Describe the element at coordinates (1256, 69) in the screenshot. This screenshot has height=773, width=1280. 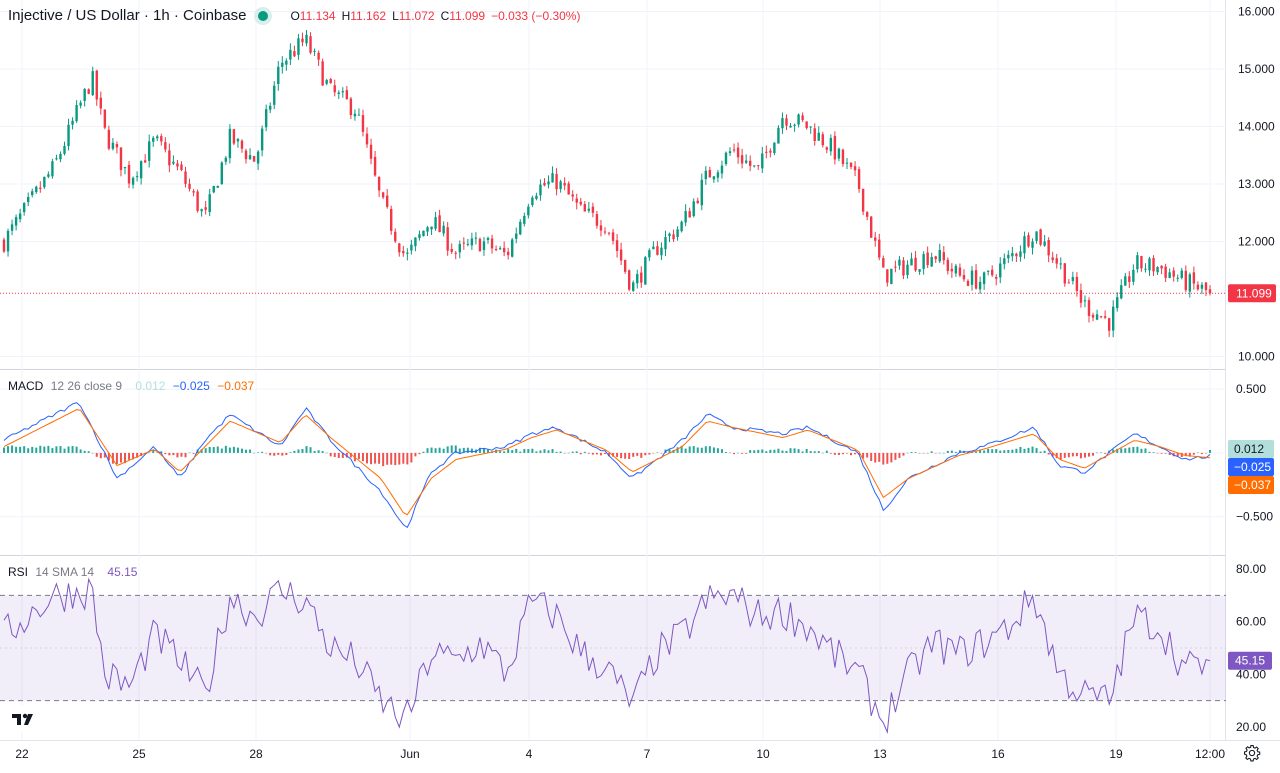
I see `price-axis-tick: 15.000` at that location.